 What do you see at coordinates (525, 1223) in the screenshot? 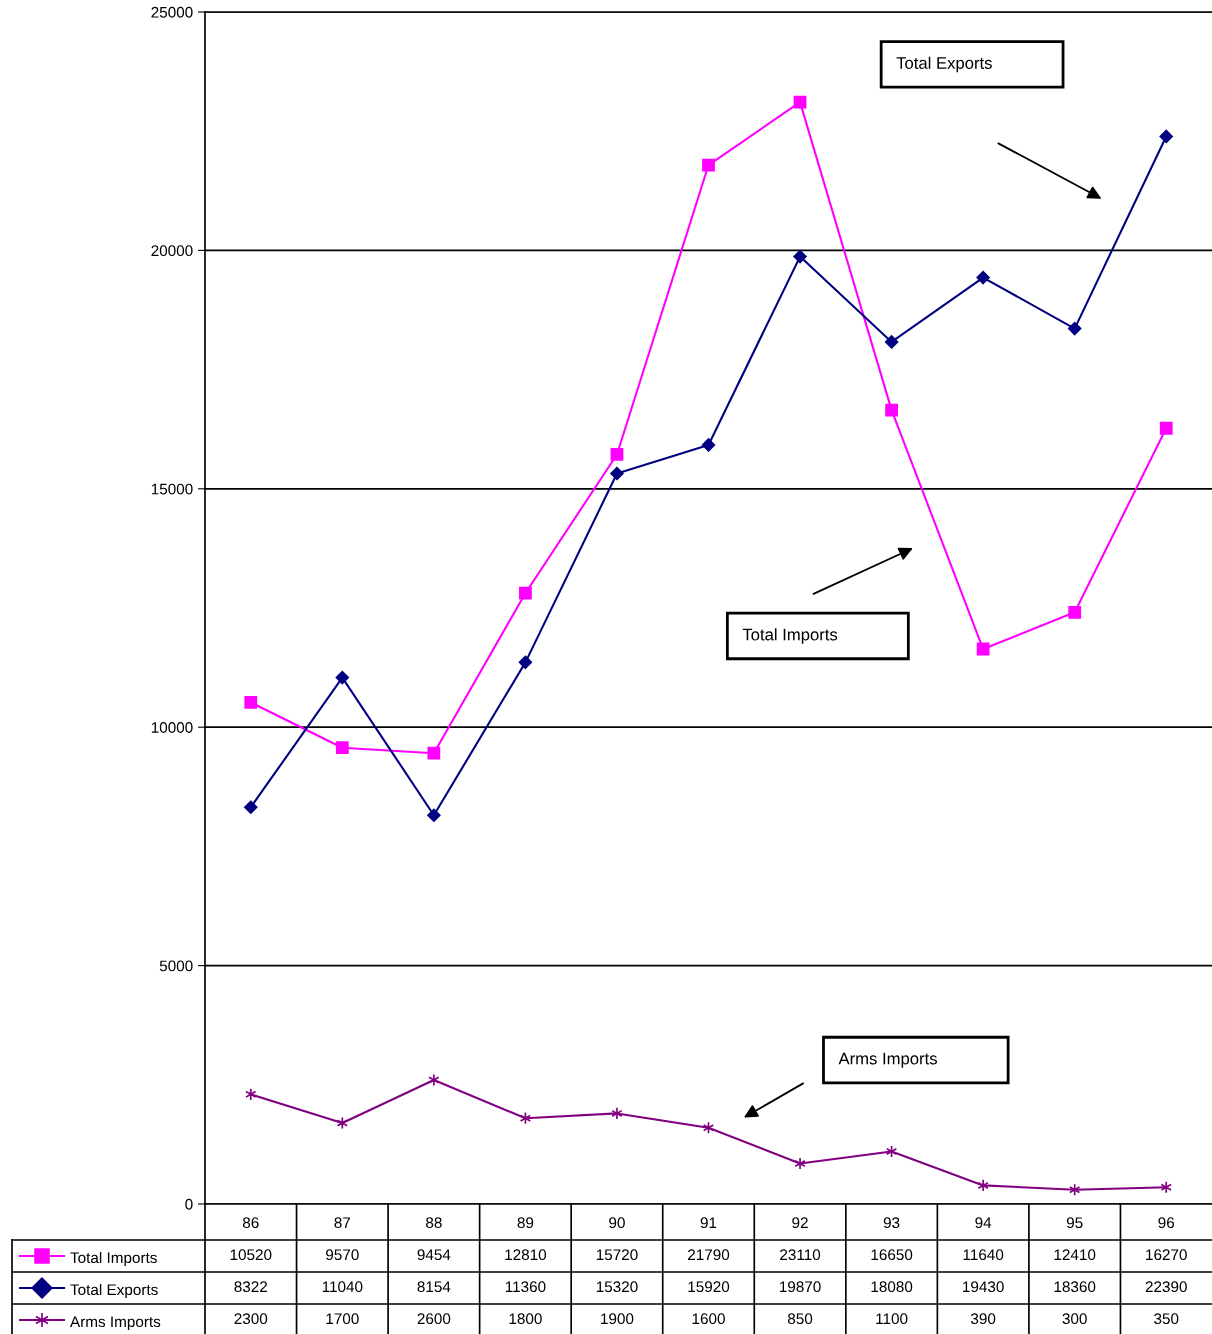
I see `x-tick-label: 89` at bounding box center [525, 1223].